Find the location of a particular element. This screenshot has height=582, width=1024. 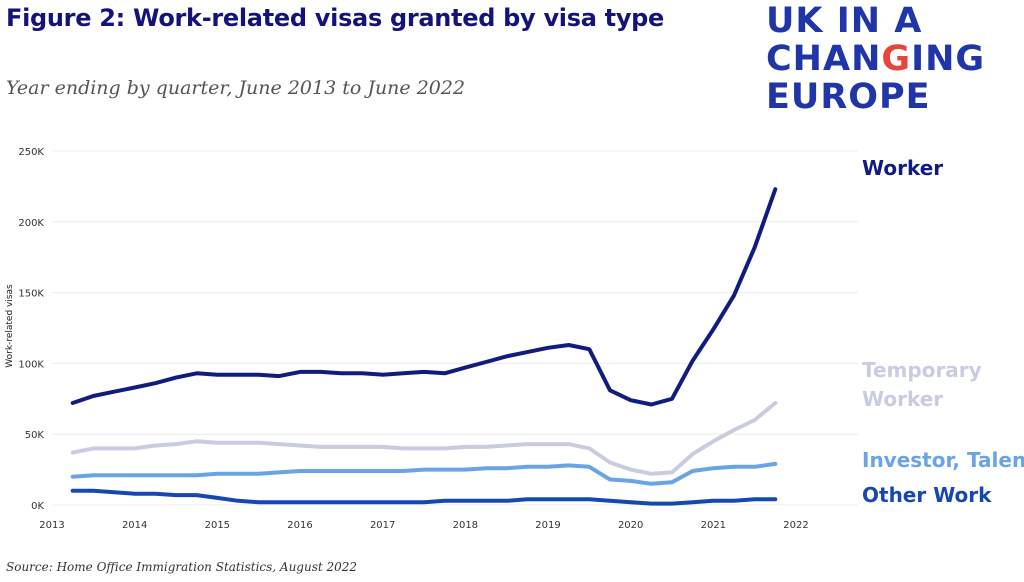

logo-line-3: EUROPE is located at coordinates (848, 97).